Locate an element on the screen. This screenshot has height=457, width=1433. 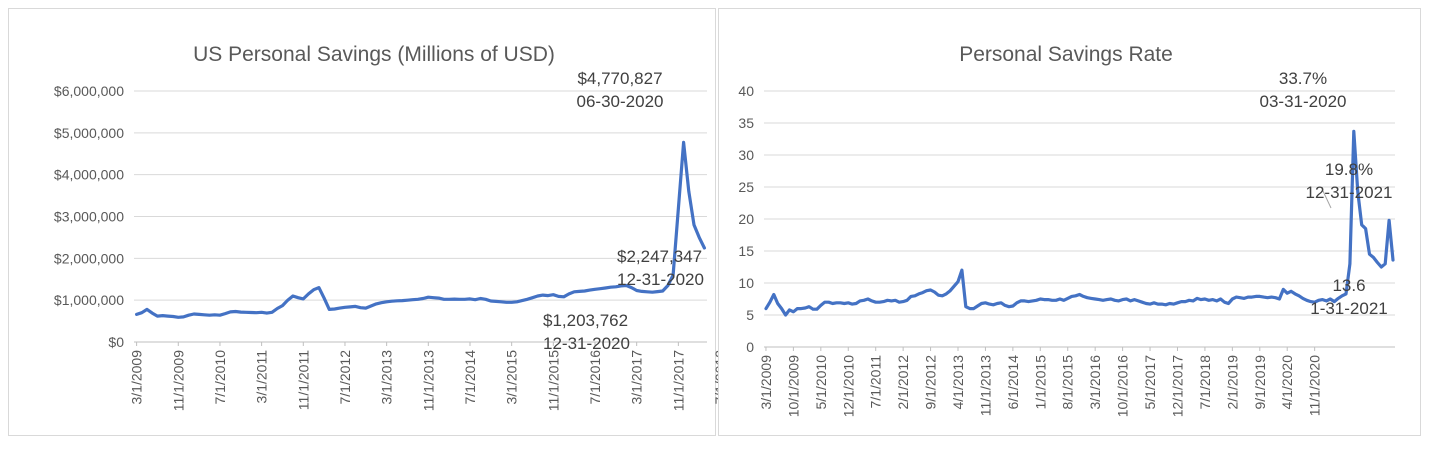
y-tick-label: 40 is located at coordinates (746, 91).